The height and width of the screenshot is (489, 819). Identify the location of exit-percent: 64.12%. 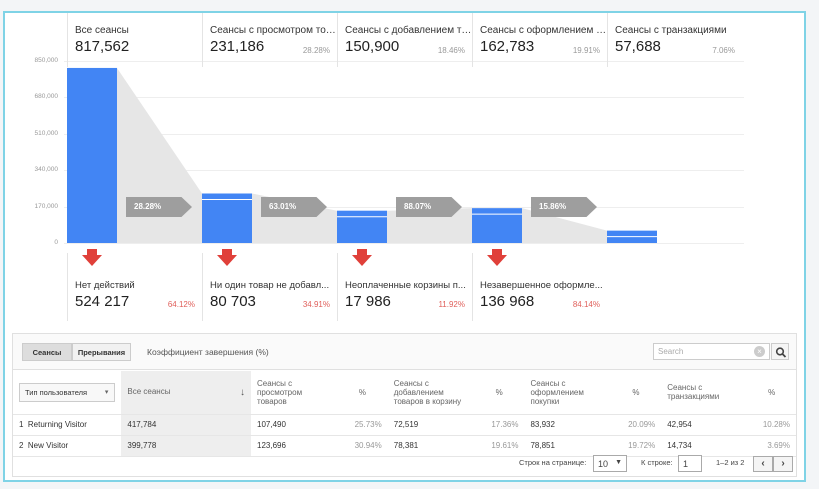
(181, 304).